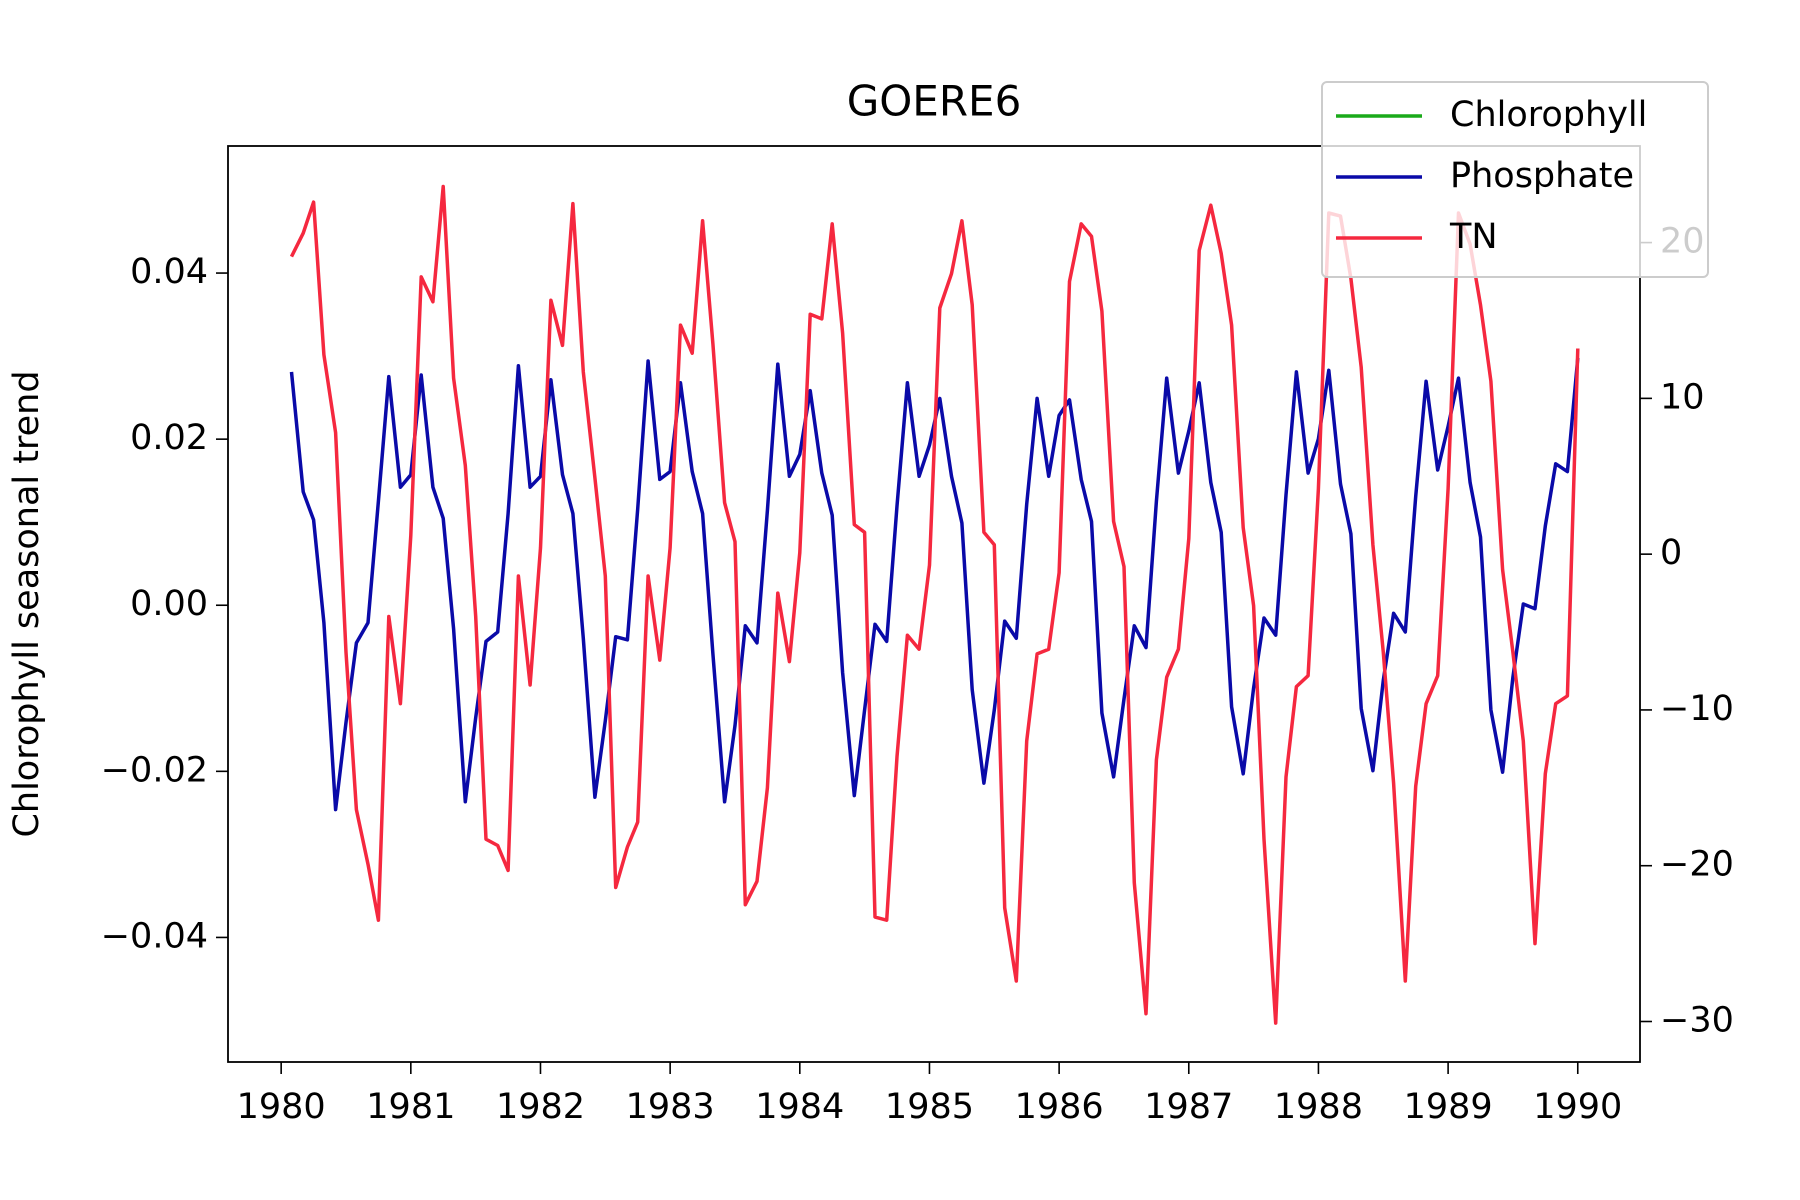 The width and height of the screenshot is (1800, 1200). What do you see at coordinates (410, 1107) in the screenshot?
I see `x-tick-label: 1981` at bounding box center [410, 1107].